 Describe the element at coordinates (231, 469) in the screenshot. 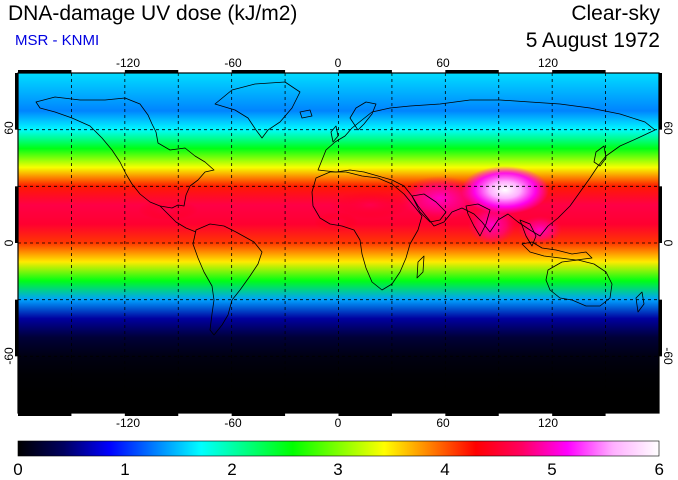

I see `colorbar-label: 2` at that location.